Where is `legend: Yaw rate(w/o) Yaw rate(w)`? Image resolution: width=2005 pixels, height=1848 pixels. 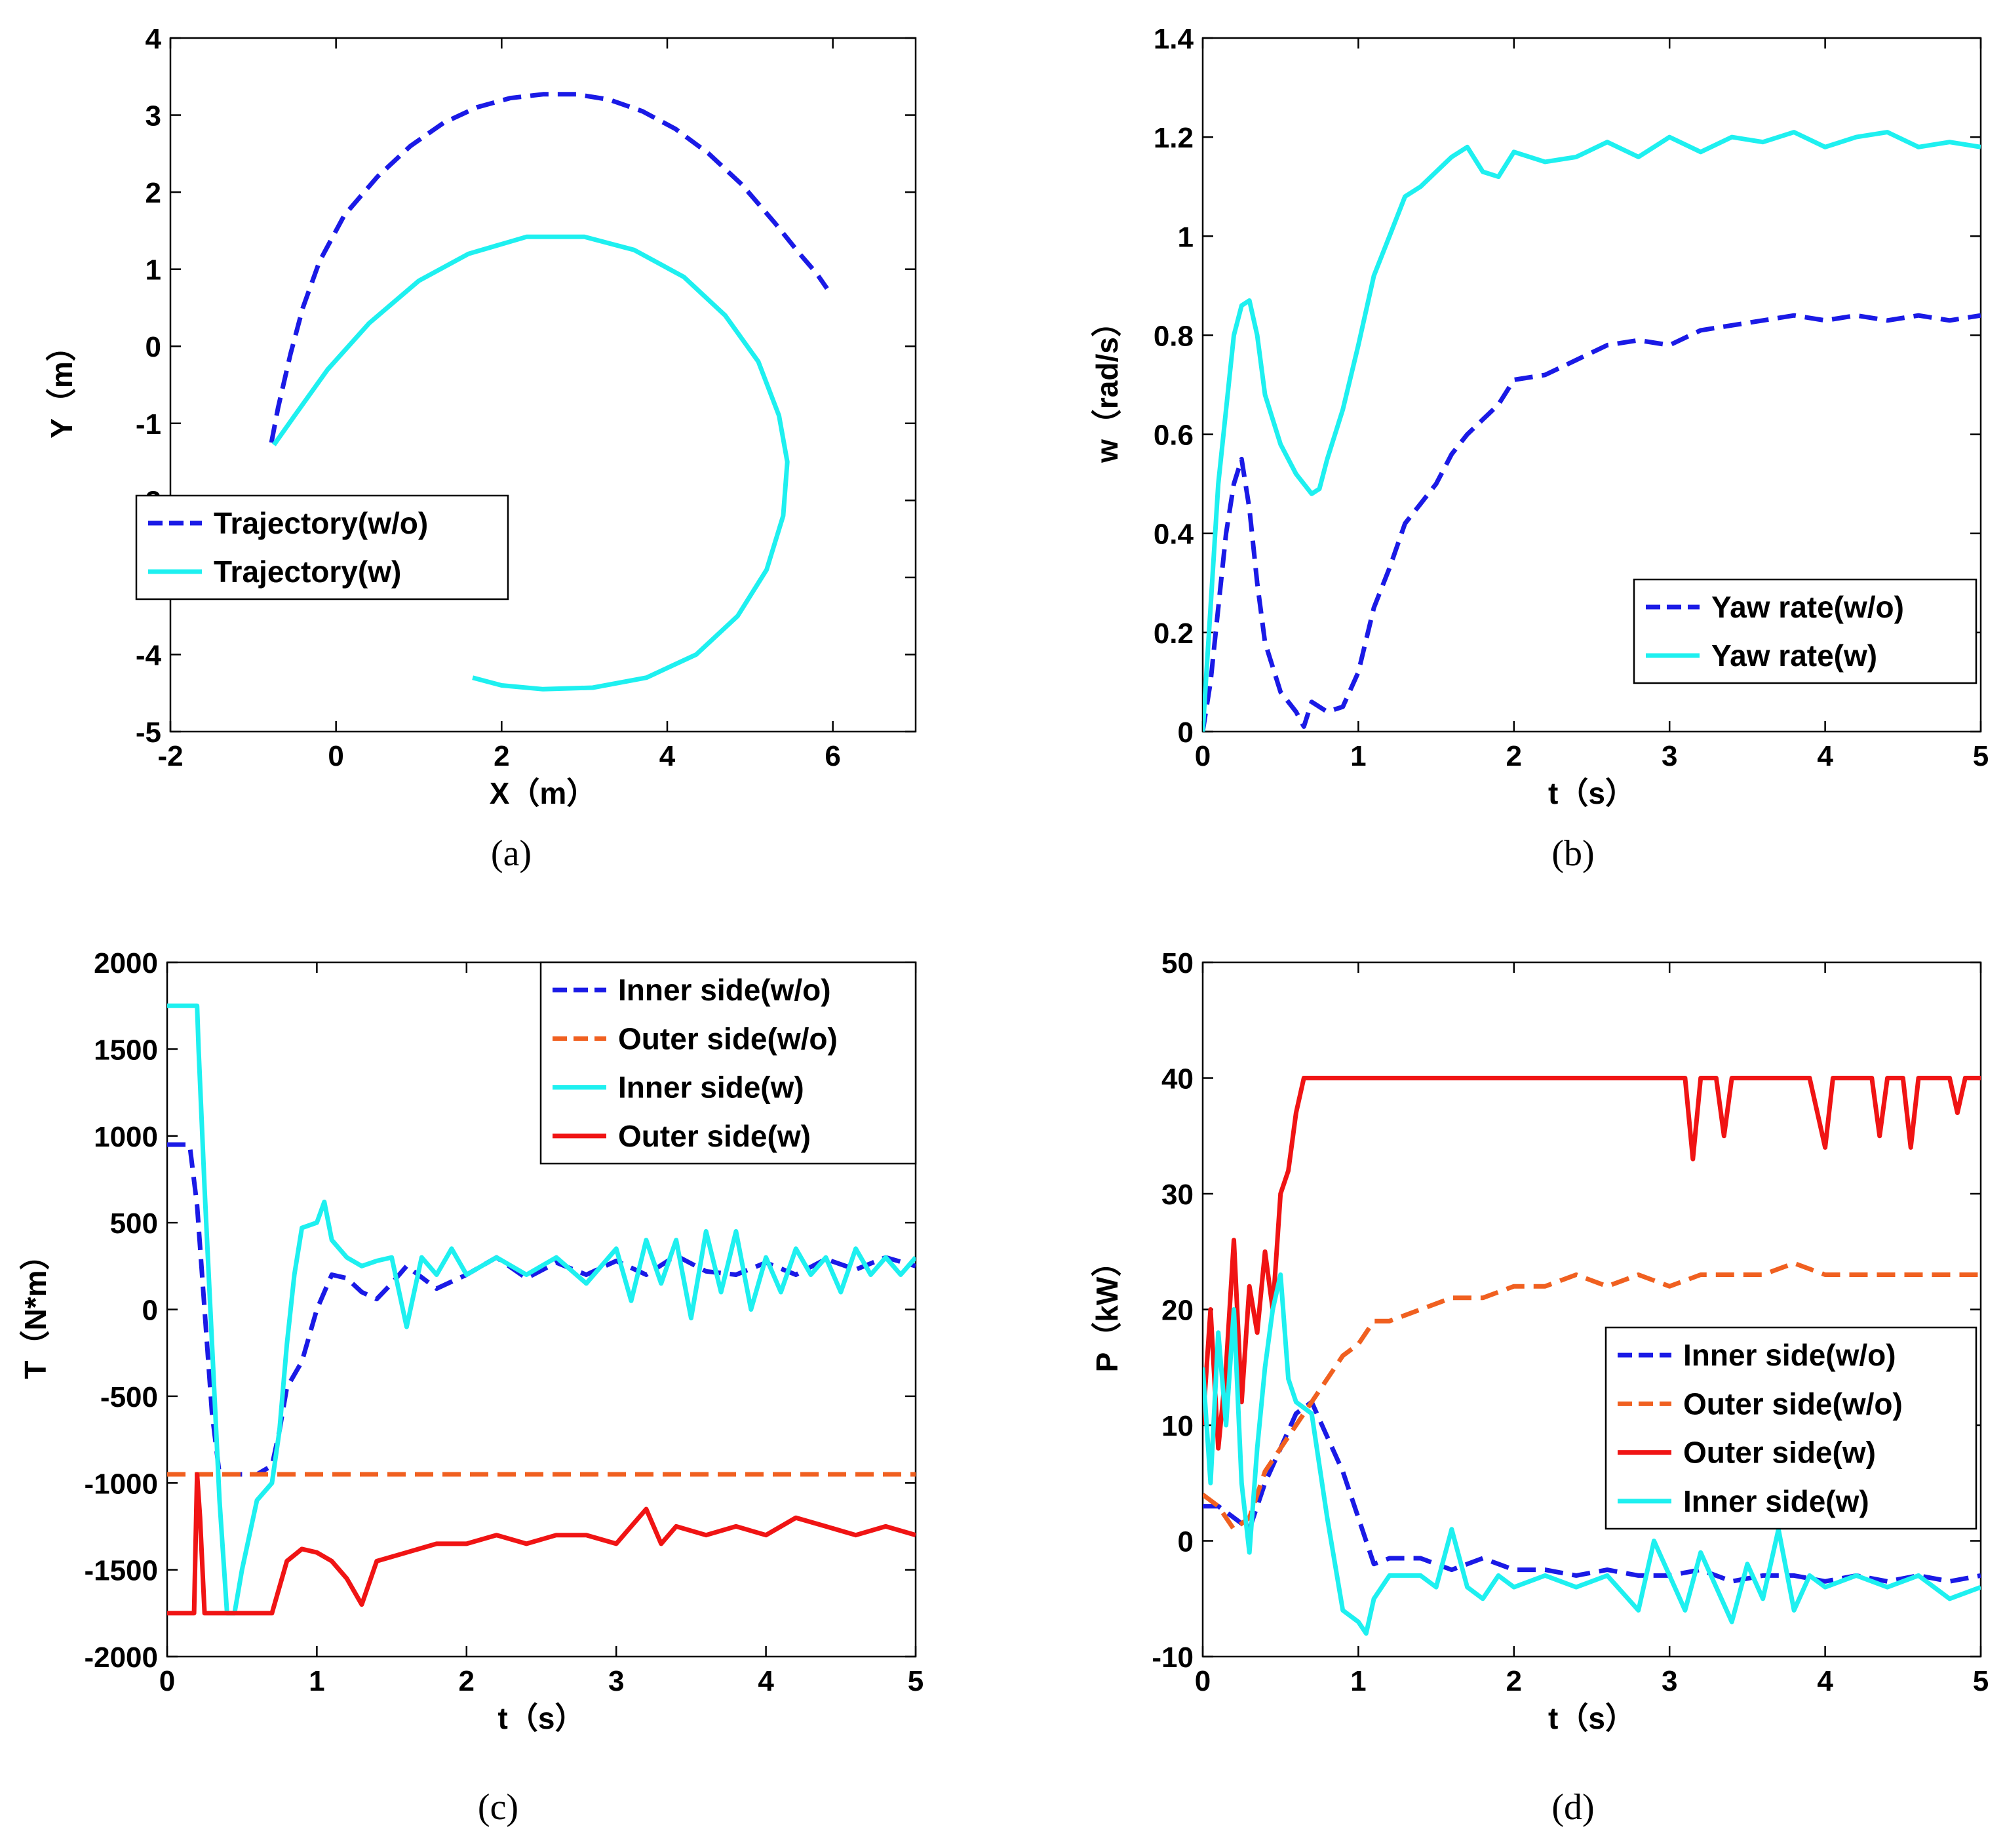 legend: Yaw rate(w/o) Yaw rate(w) is located at coordinates (1805, 631).